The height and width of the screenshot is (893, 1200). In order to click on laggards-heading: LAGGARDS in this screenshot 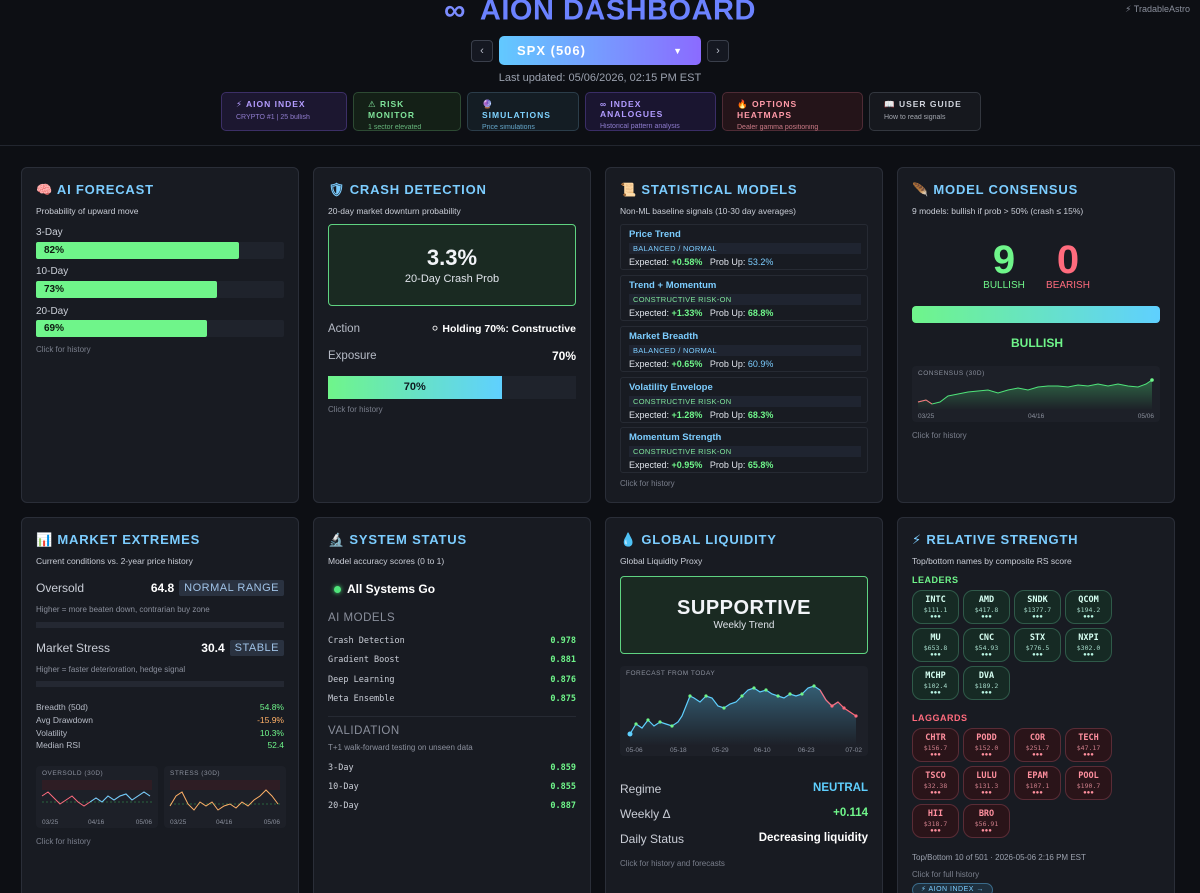, I will do `click(940, 718)`.